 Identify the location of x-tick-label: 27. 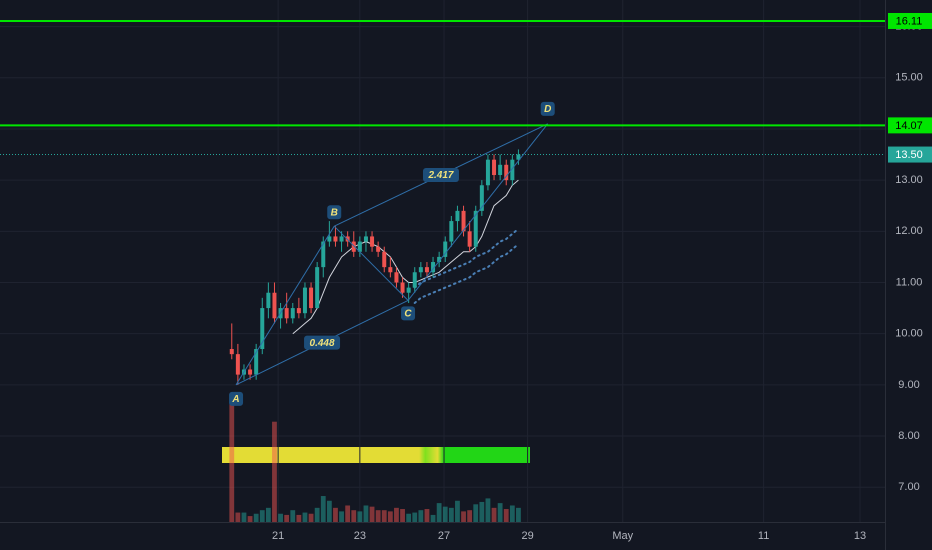
(444, 536).